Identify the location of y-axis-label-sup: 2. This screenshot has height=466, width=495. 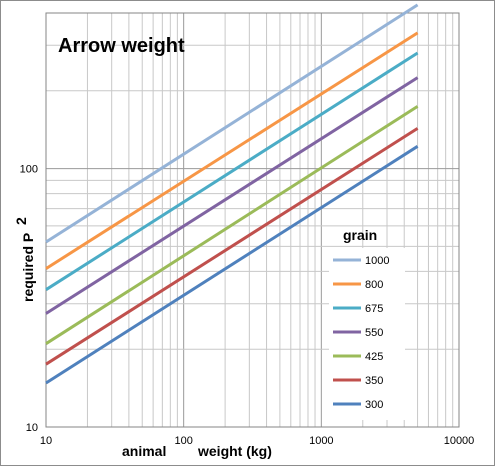
(21, 221).